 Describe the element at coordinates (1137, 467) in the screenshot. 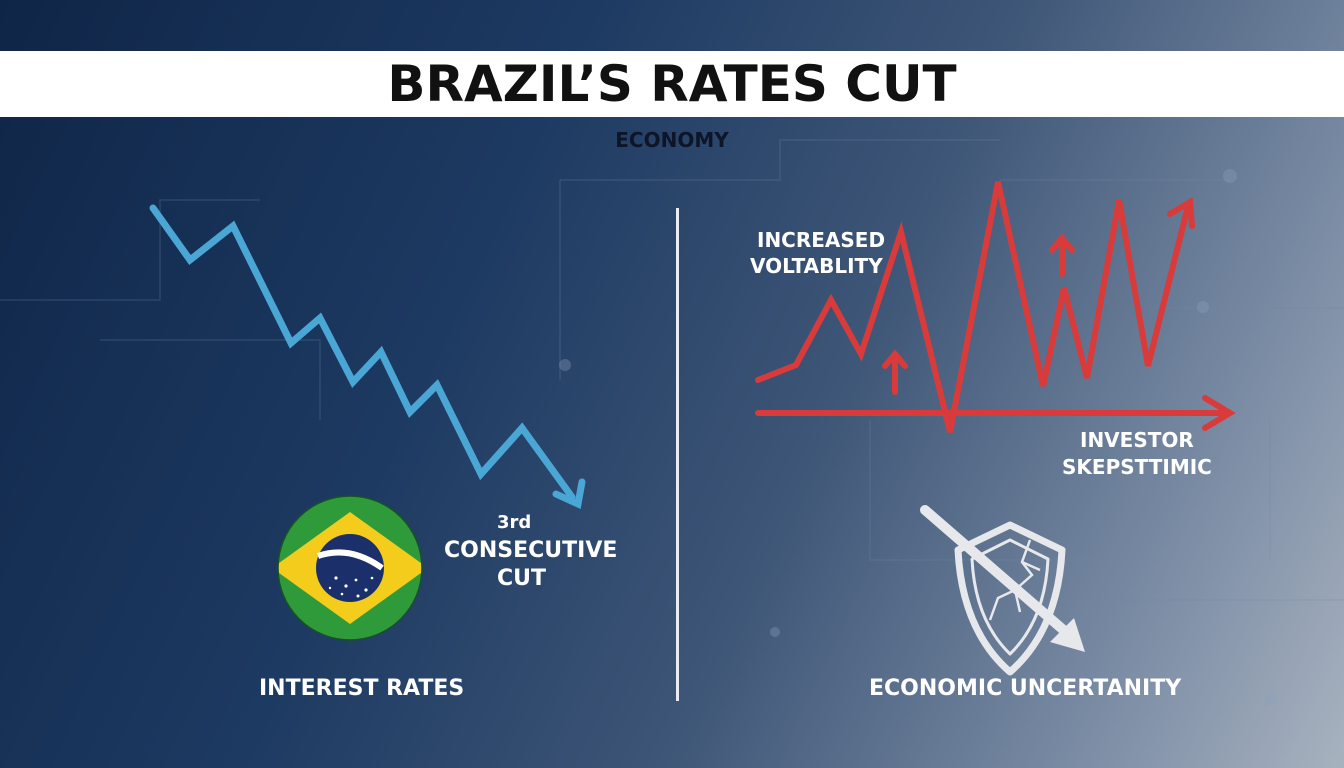

I see `investor-line2-label: SKEPSTTIMIC` at that location.